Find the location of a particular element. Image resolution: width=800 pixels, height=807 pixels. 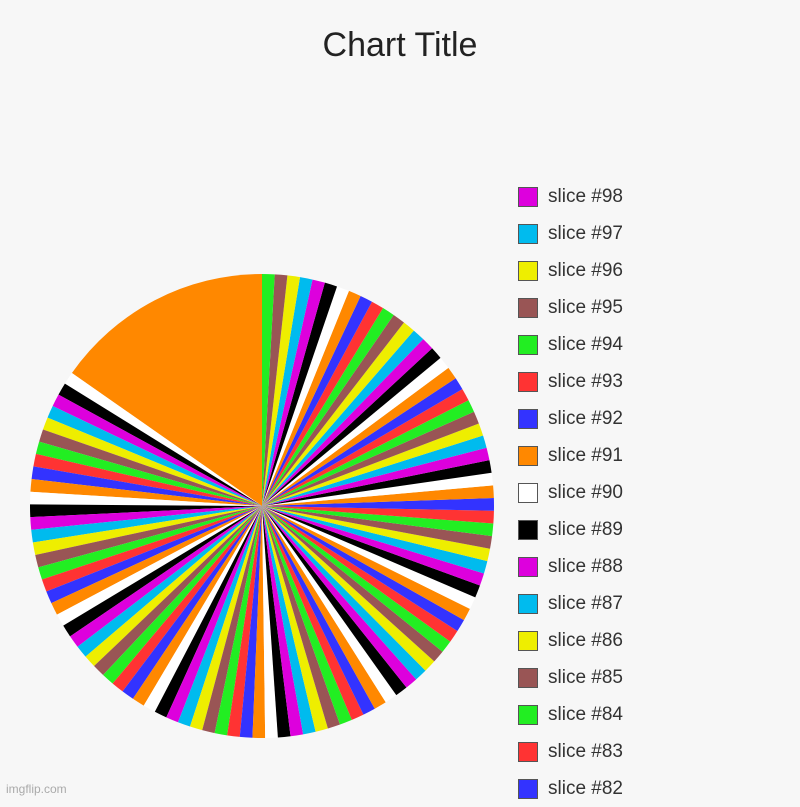

legend-item: slice #96 is located at coordinates (570, 270).